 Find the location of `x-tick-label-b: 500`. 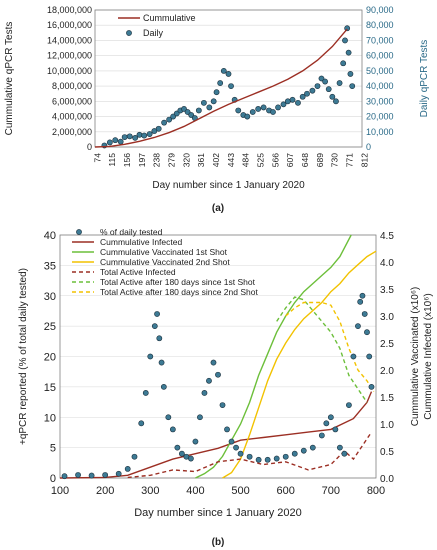

x-tick-label-b: 500 is located at coordinates (240, 491).